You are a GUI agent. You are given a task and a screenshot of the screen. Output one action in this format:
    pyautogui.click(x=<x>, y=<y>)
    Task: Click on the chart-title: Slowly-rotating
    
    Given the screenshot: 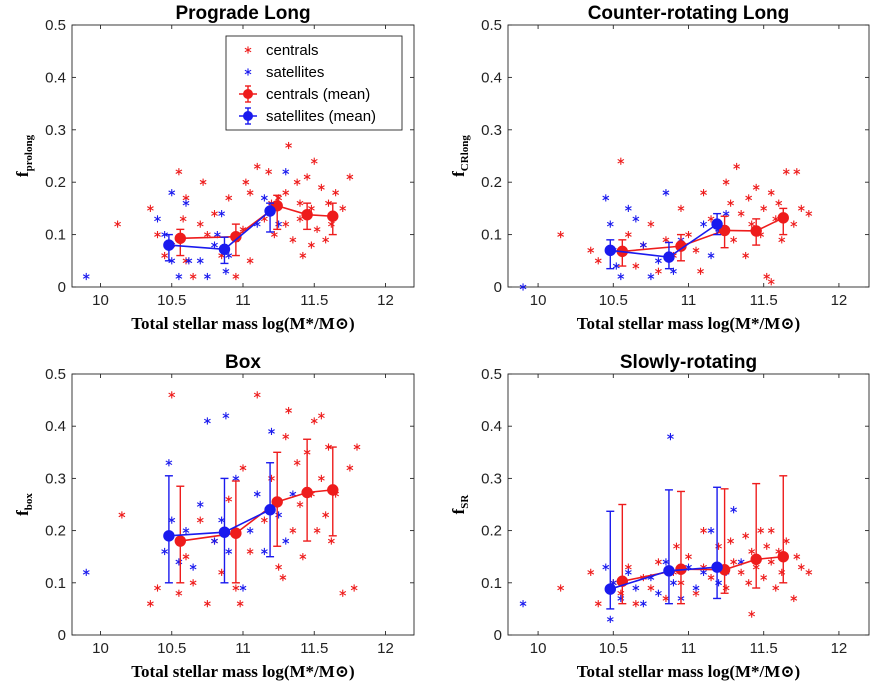 What is the action you would take?
    pyautogui.click(x=688, y=362)
    